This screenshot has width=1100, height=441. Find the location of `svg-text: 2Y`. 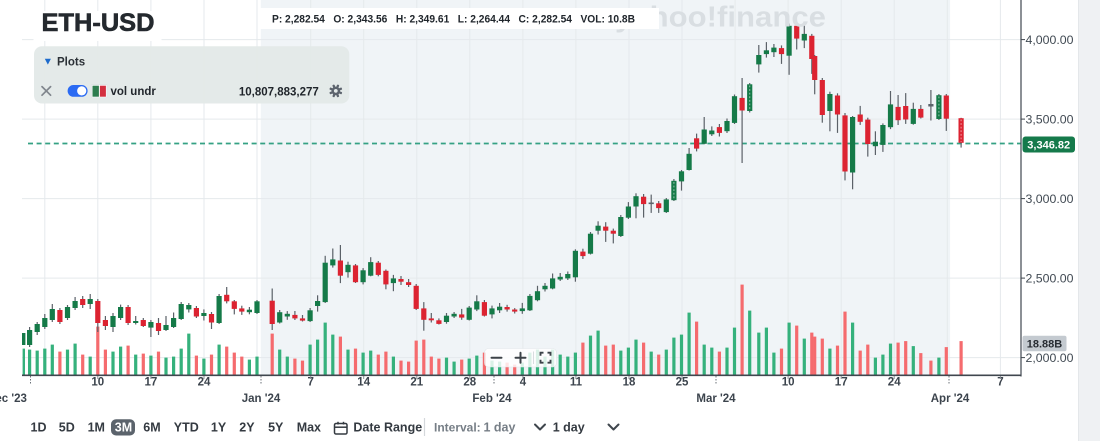

svg-text: 2Y is located at coordinates (247, 428).